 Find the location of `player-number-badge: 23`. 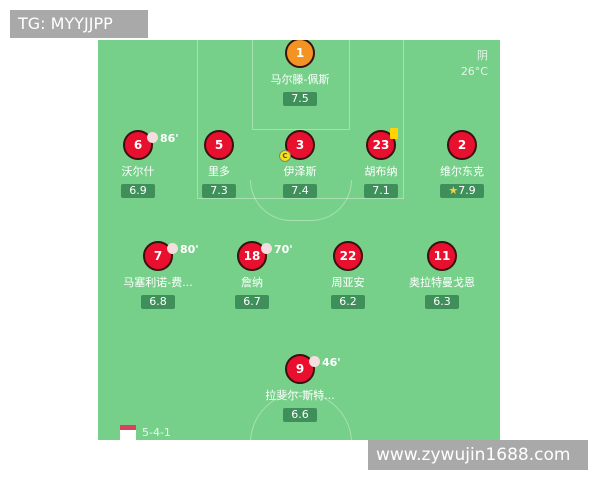

player-number-badge: 23 is located at coordinates (382, 144).